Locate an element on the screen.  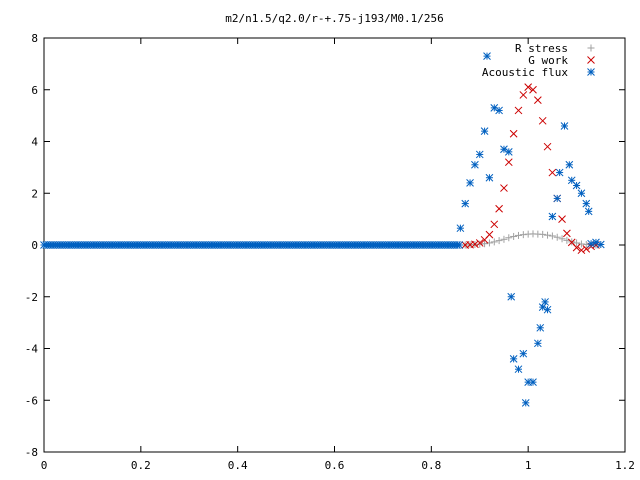
legend-marker-acoustic-flux is located at coordinates (591, 72).